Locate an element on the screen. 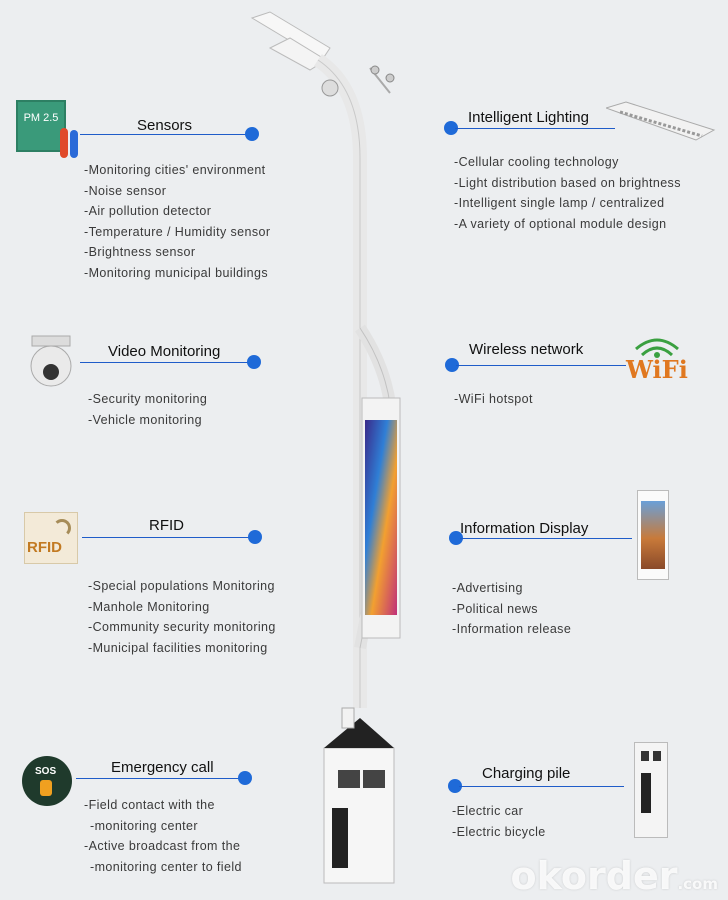 This screenshot has width=728, height=900. list-item: Manhole Monitoring is located at coordinates (182, 607).